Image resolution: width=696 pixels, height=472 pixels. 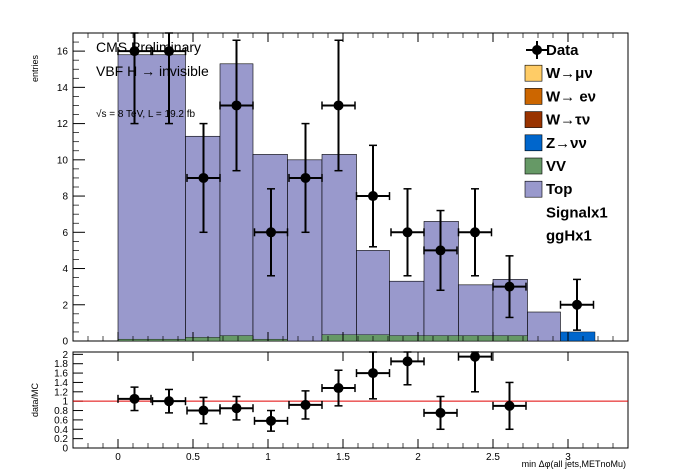 What do you see at coordinates (61, 374) in the screenshot?
I see `ratio-y-tick-label: 1.6` at bounding box center [61, 374].